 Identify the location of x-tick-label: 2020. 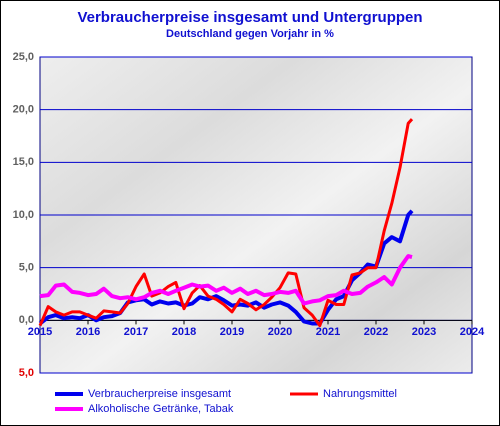
(280, 332).